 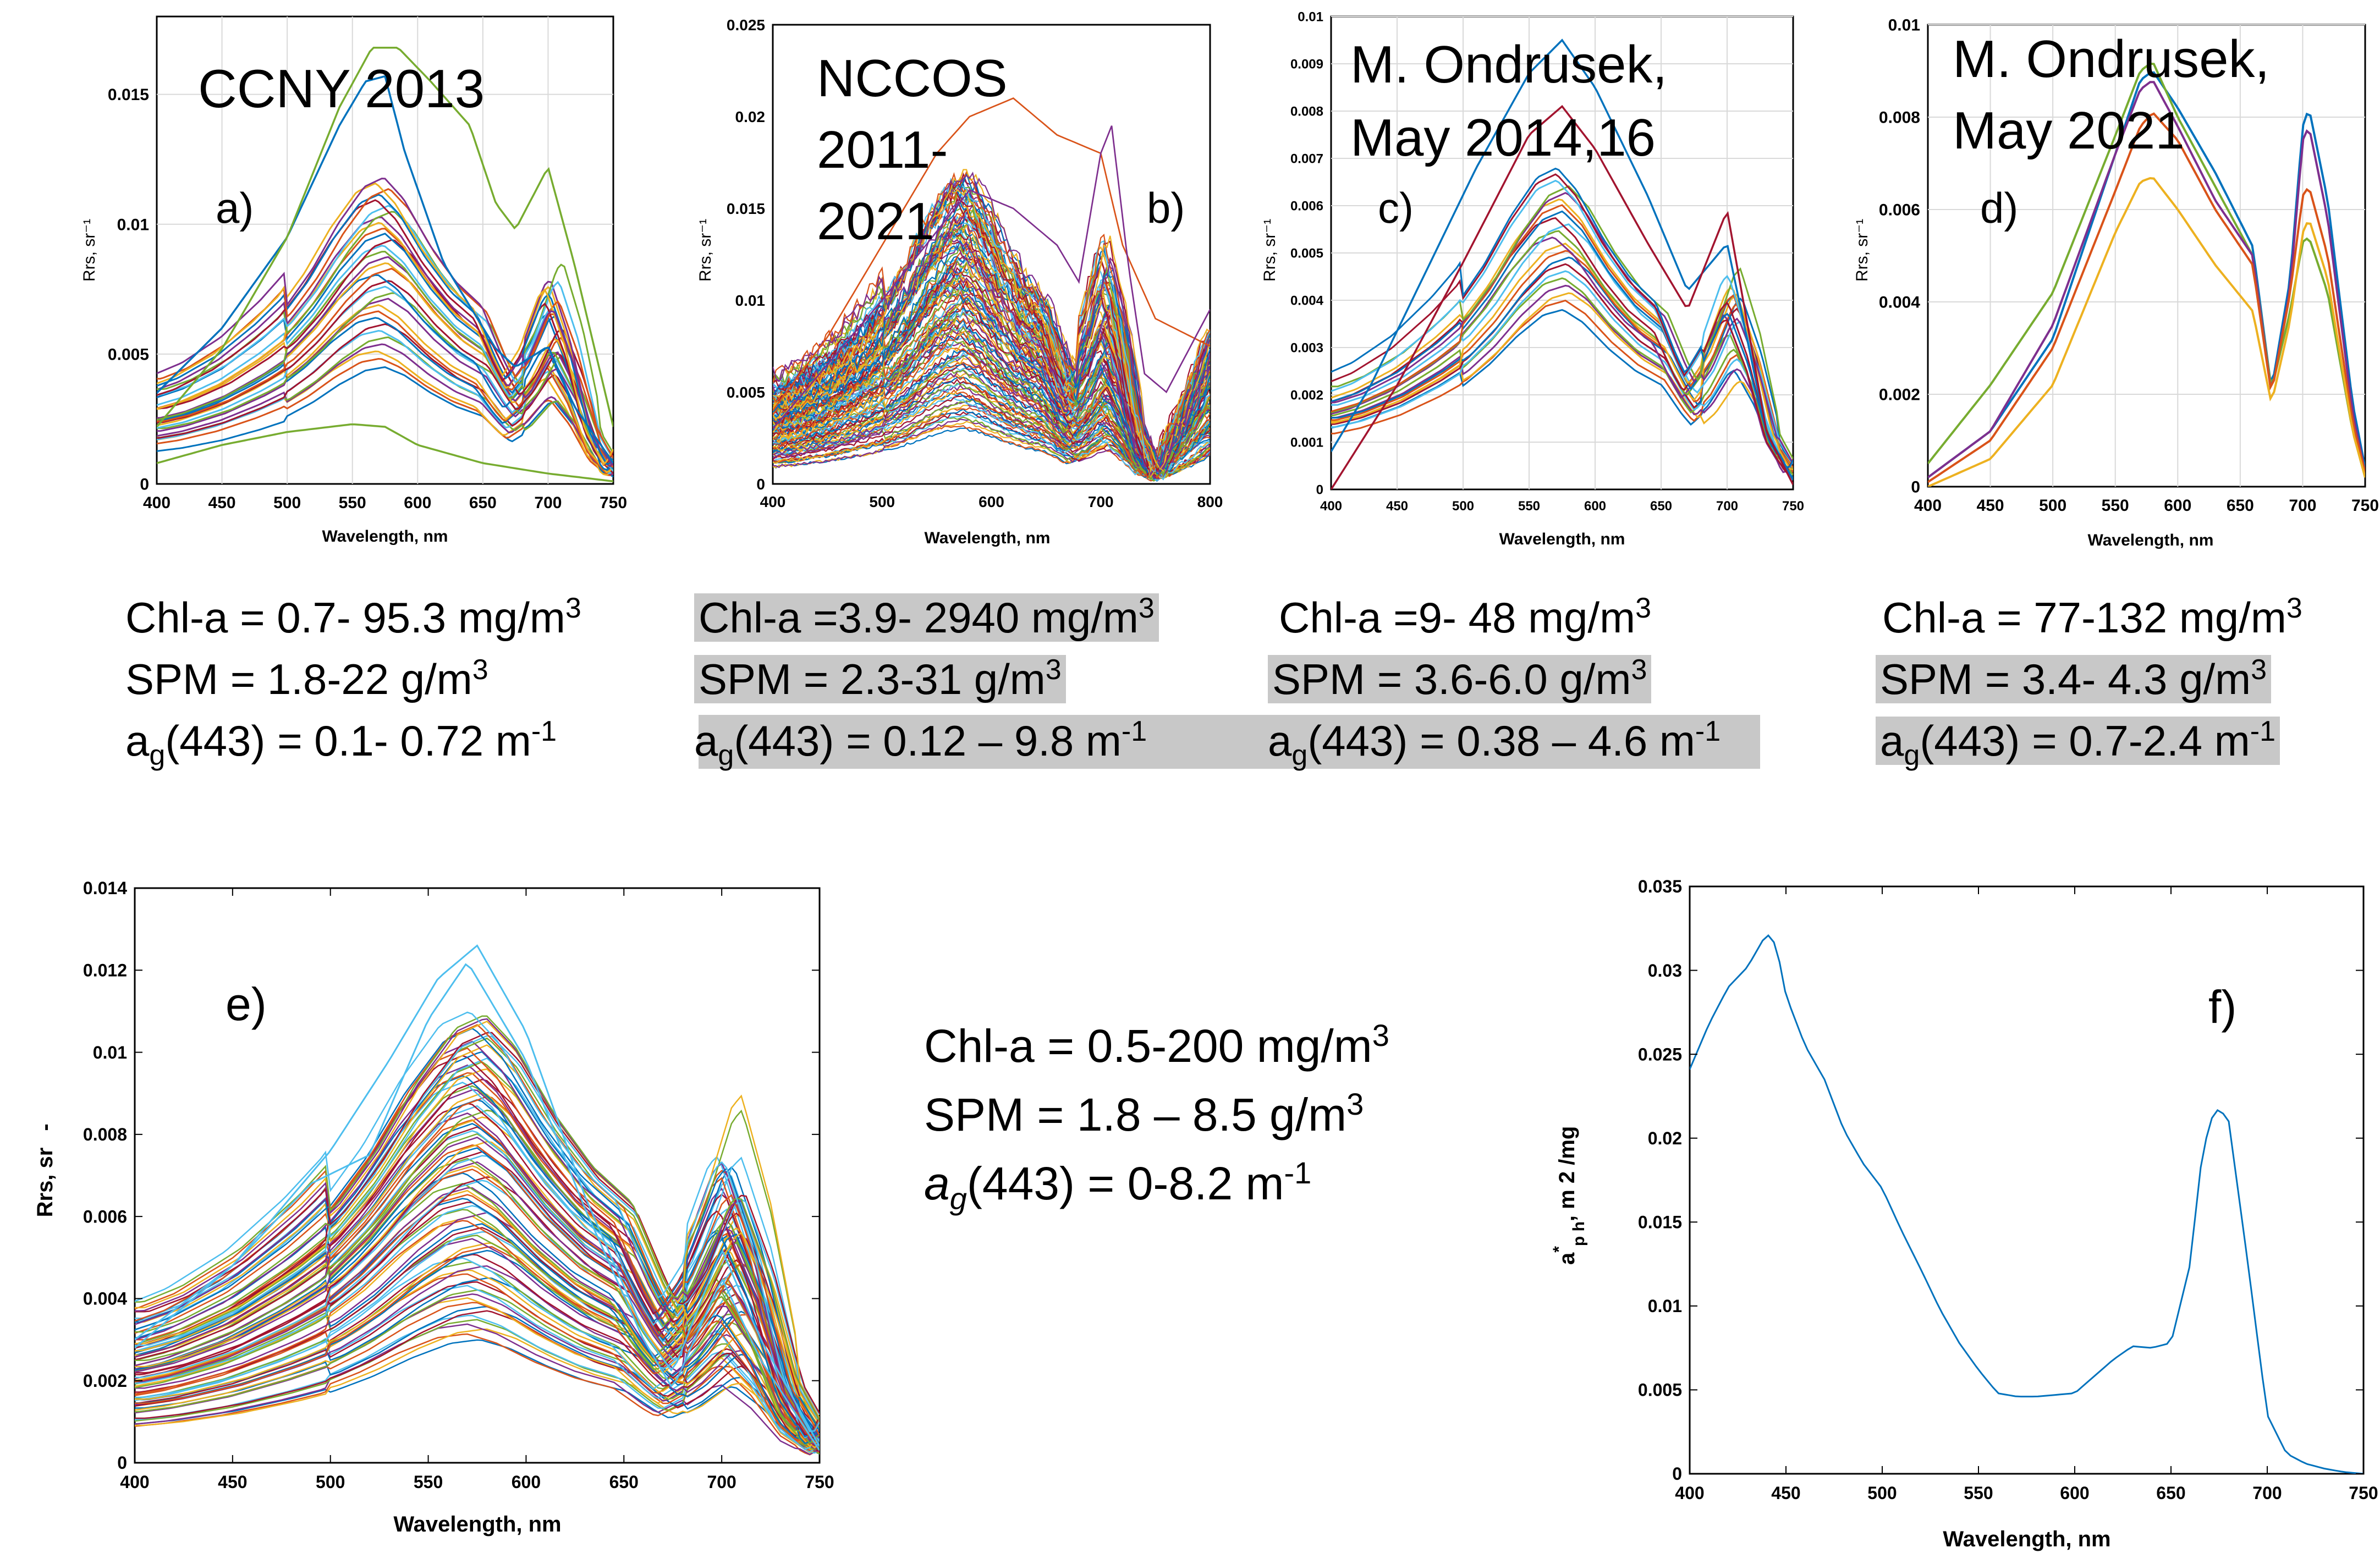 What do you see at coordinates (1727, 506) in the screenshot?
I see `xtick-label-c-700: 700` at bounding box center [1727, 506].